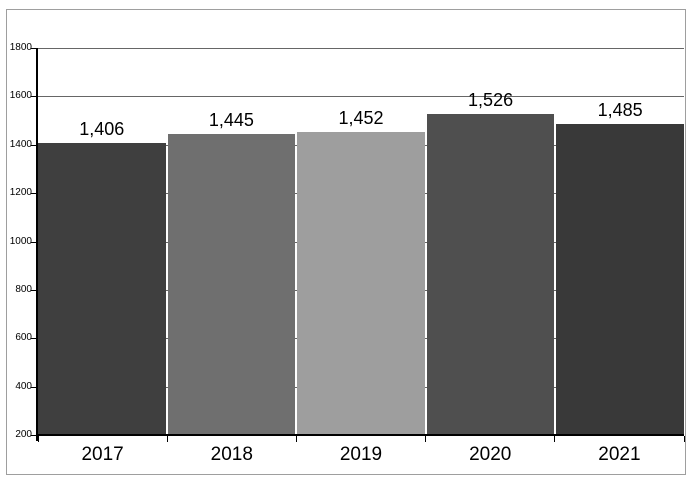 The width and height of the screenshot is (694, 486). What do you see at coordinates (20, 144) in the screenshot?
I see `y-ticklabel-1400: 1400` at bounding box center [20, 144].